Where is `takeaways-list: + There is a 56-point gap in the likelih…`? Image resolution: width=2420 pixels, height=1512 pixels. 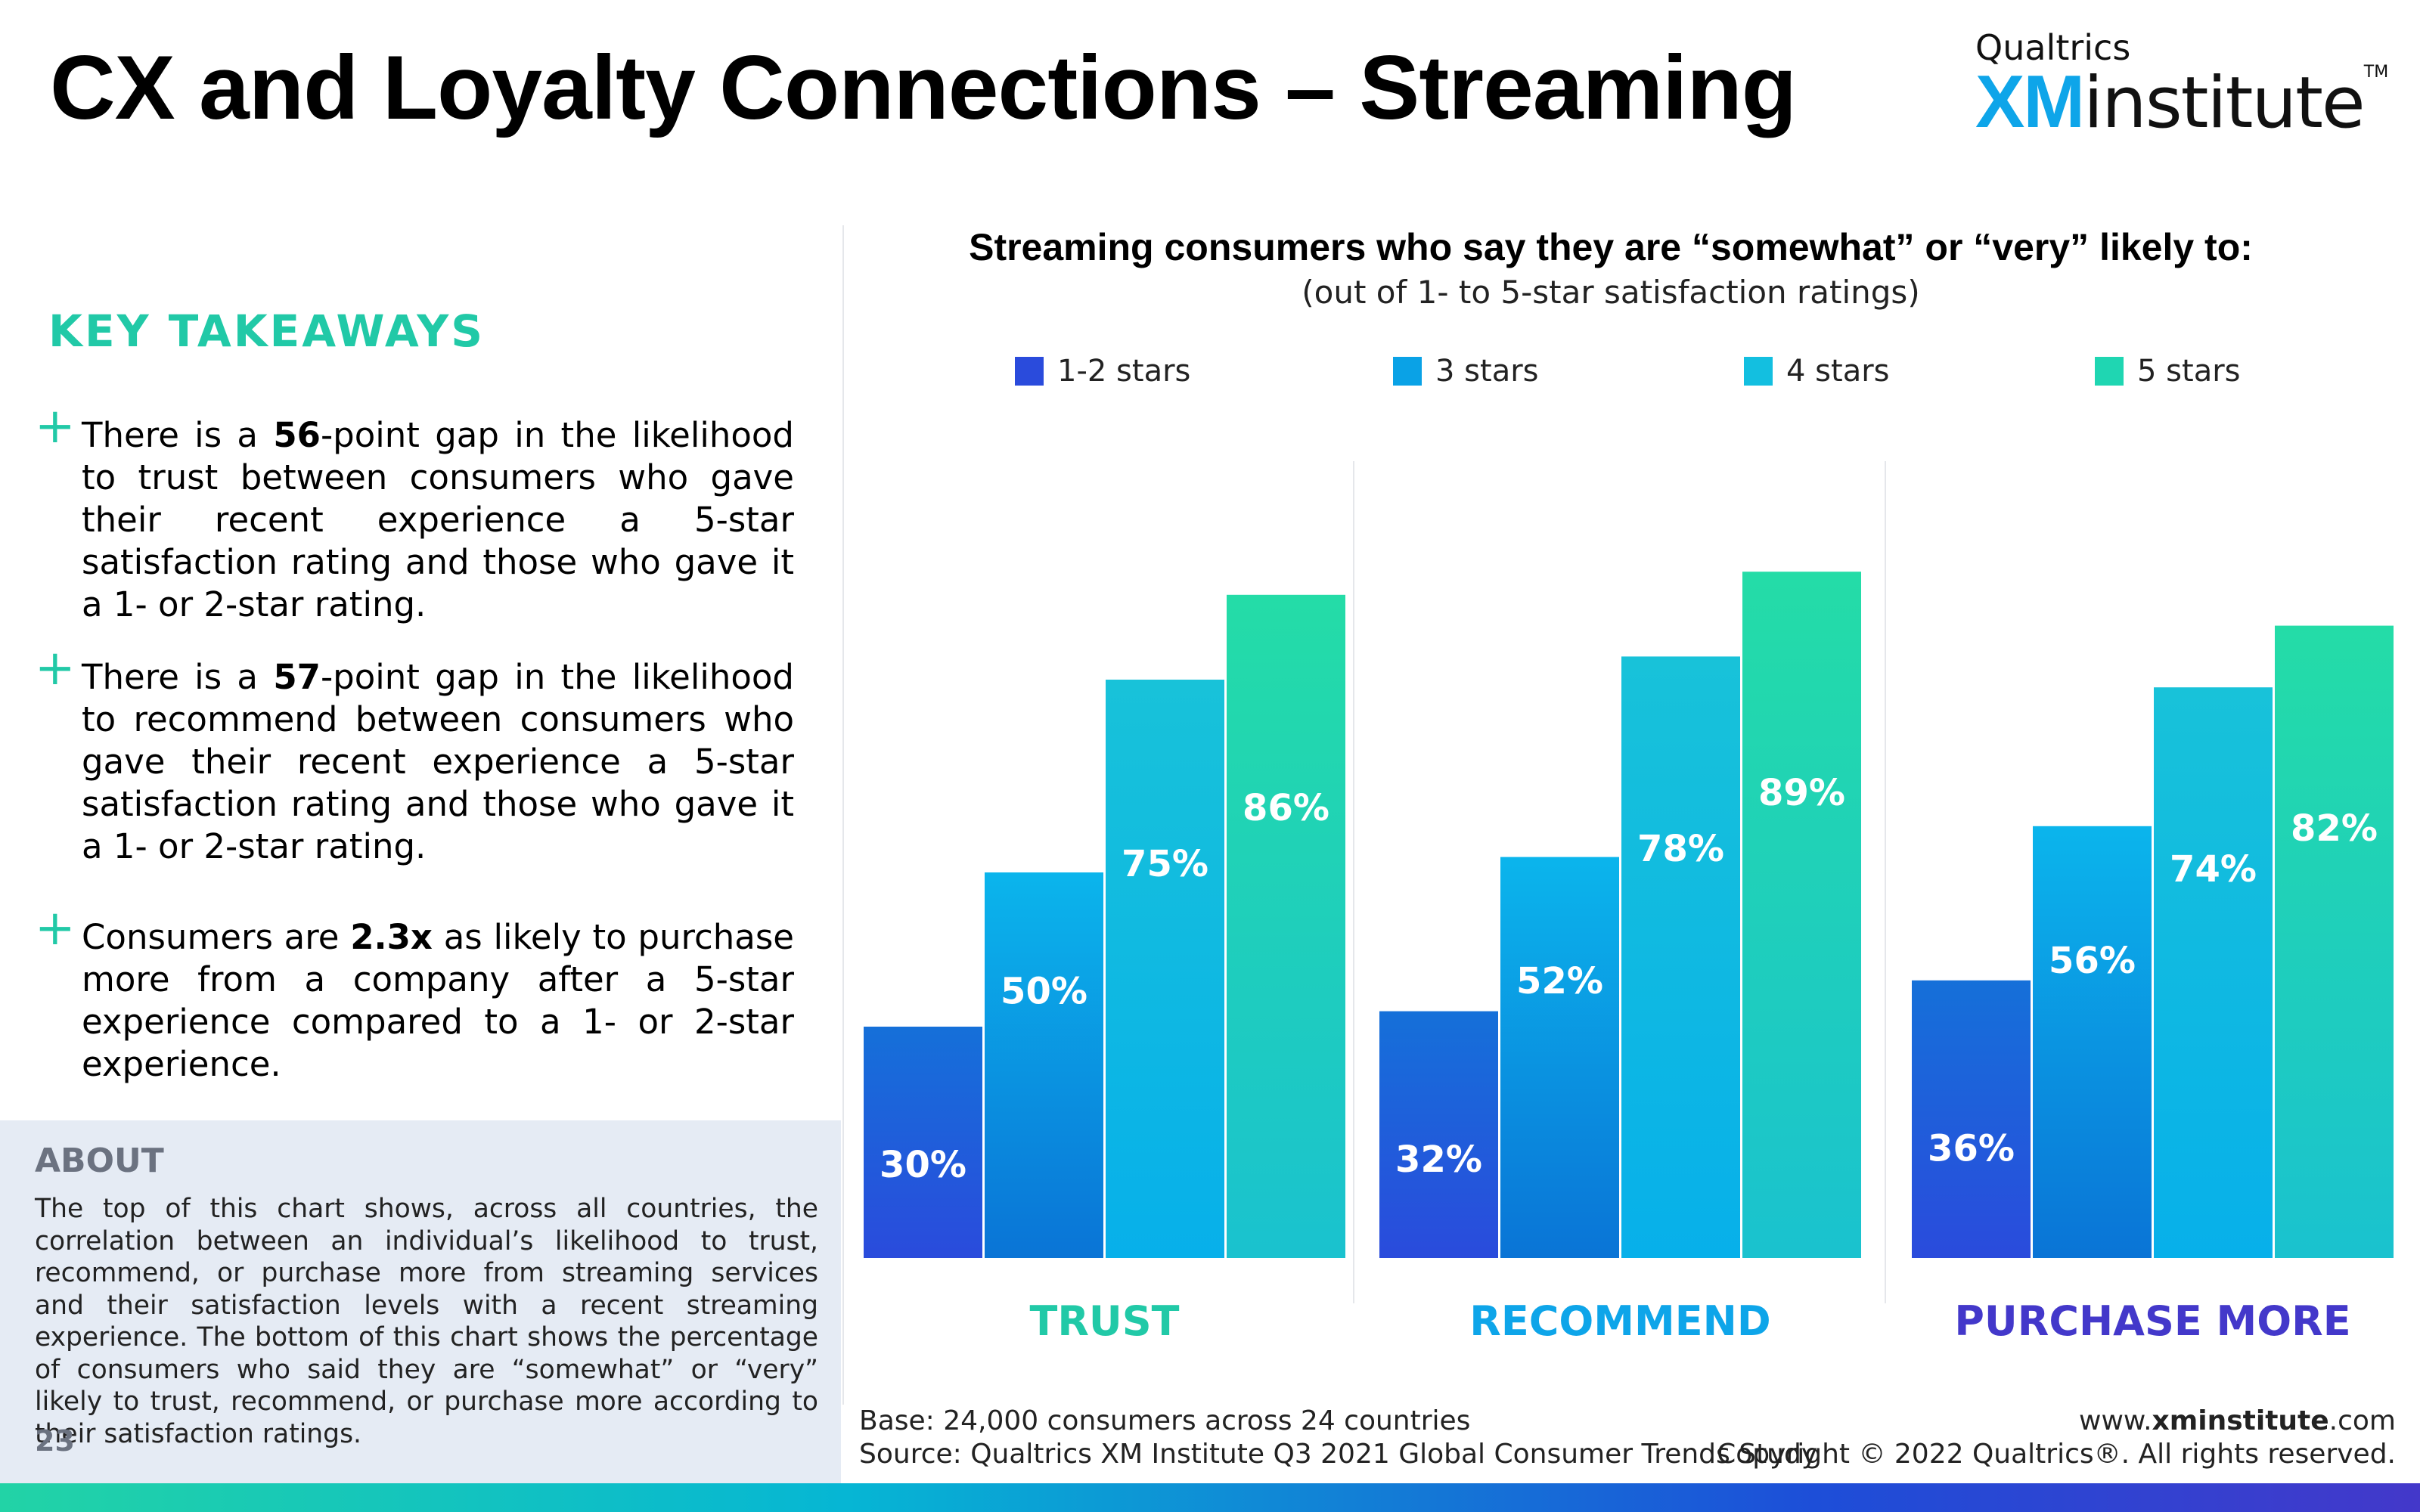 takeaways-list: + There is a 56-point gap in the likelih… is located at coordinates (414, 744).